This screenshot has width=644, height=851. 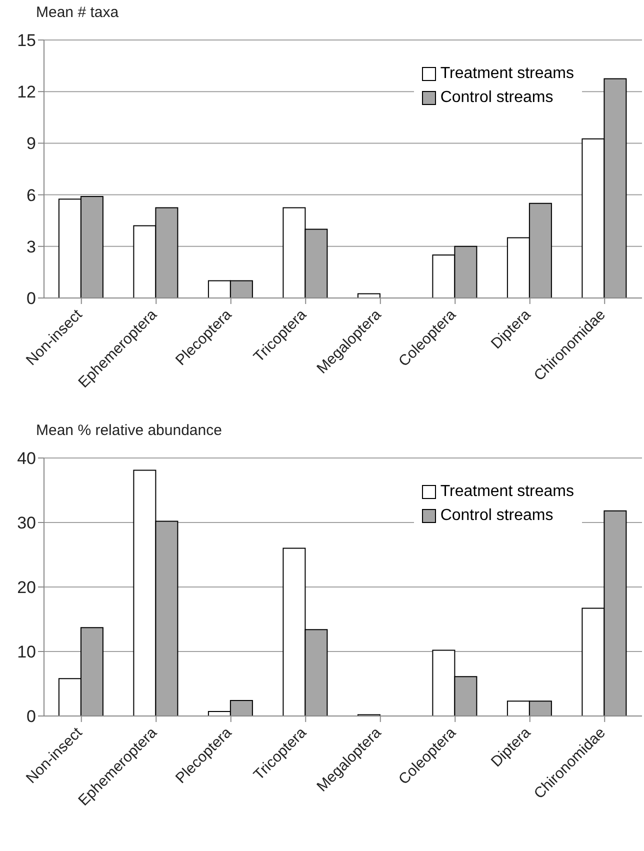 I want to click on y-axis-title: Mean % relative abundance, so click(x=129, y=430).